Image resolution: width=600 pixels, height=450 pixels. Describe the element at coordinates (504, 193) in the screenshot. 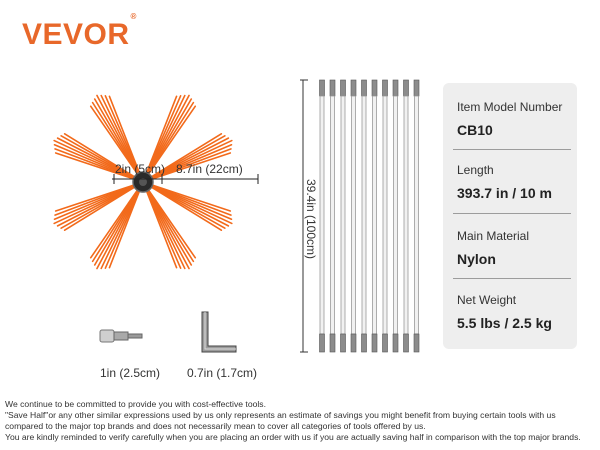

I see `spec-value: 393.7 in / 10 m` at that location.